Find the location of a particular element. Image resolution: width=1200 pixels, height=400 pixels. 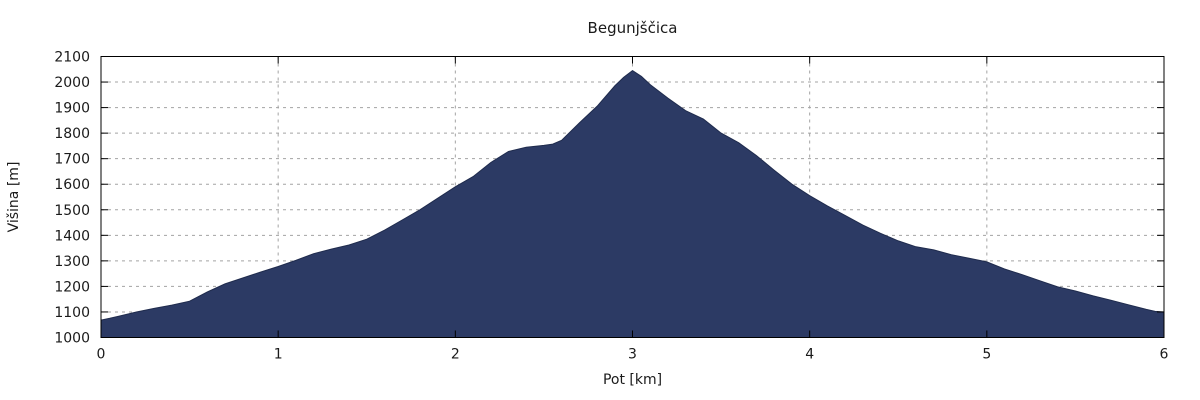

y-tick-label: 1800 is located at coordinates (72, 134).